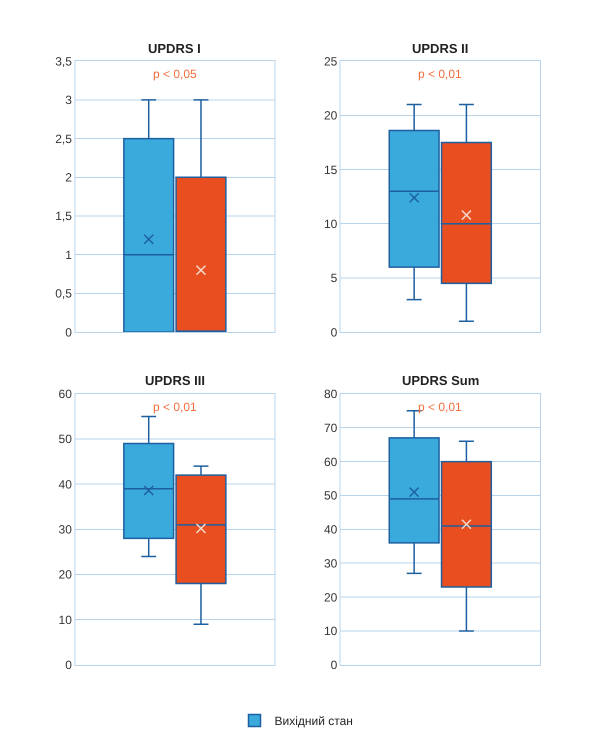  I want to click on annotation: p < 0,05, so click(175, 74).